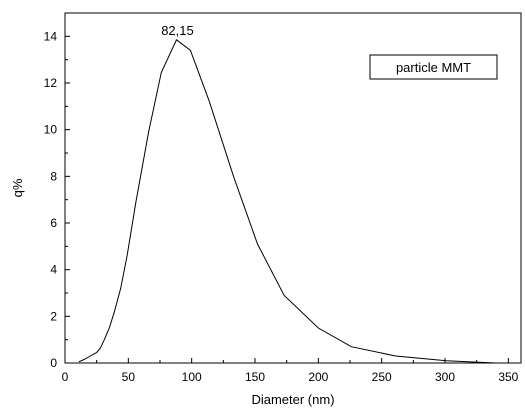 Image resolution: width=525 pixels, height=412 pixels. Describe the element at coordinates (57, 199) in the screenshot. I see `y-axis-ticks: 0 2 4 6 8 10 12 14` at that location.